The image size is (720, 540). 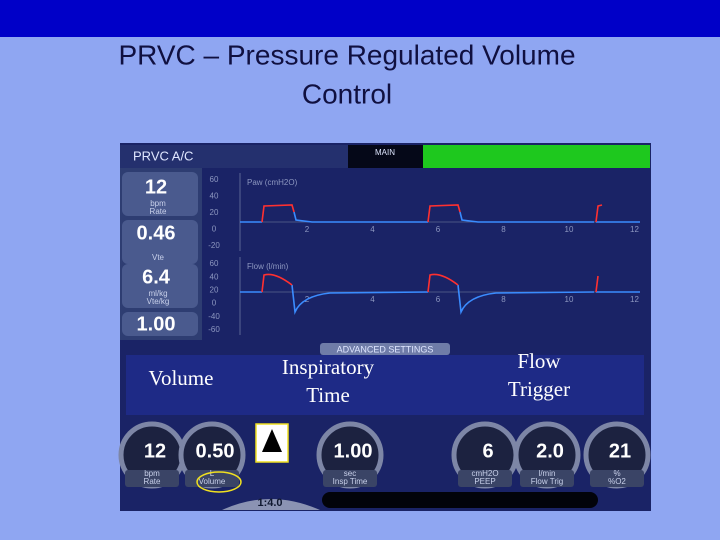 I want to click on readout-value: 12, so click(x=156, y=187).